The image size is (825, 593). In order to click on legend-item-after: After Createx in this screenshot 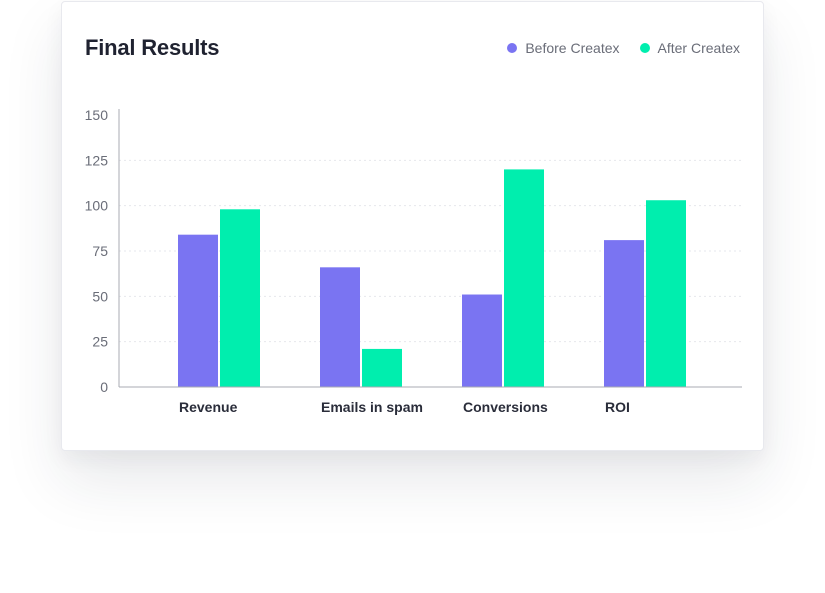, I will do `click(689, 48)`.